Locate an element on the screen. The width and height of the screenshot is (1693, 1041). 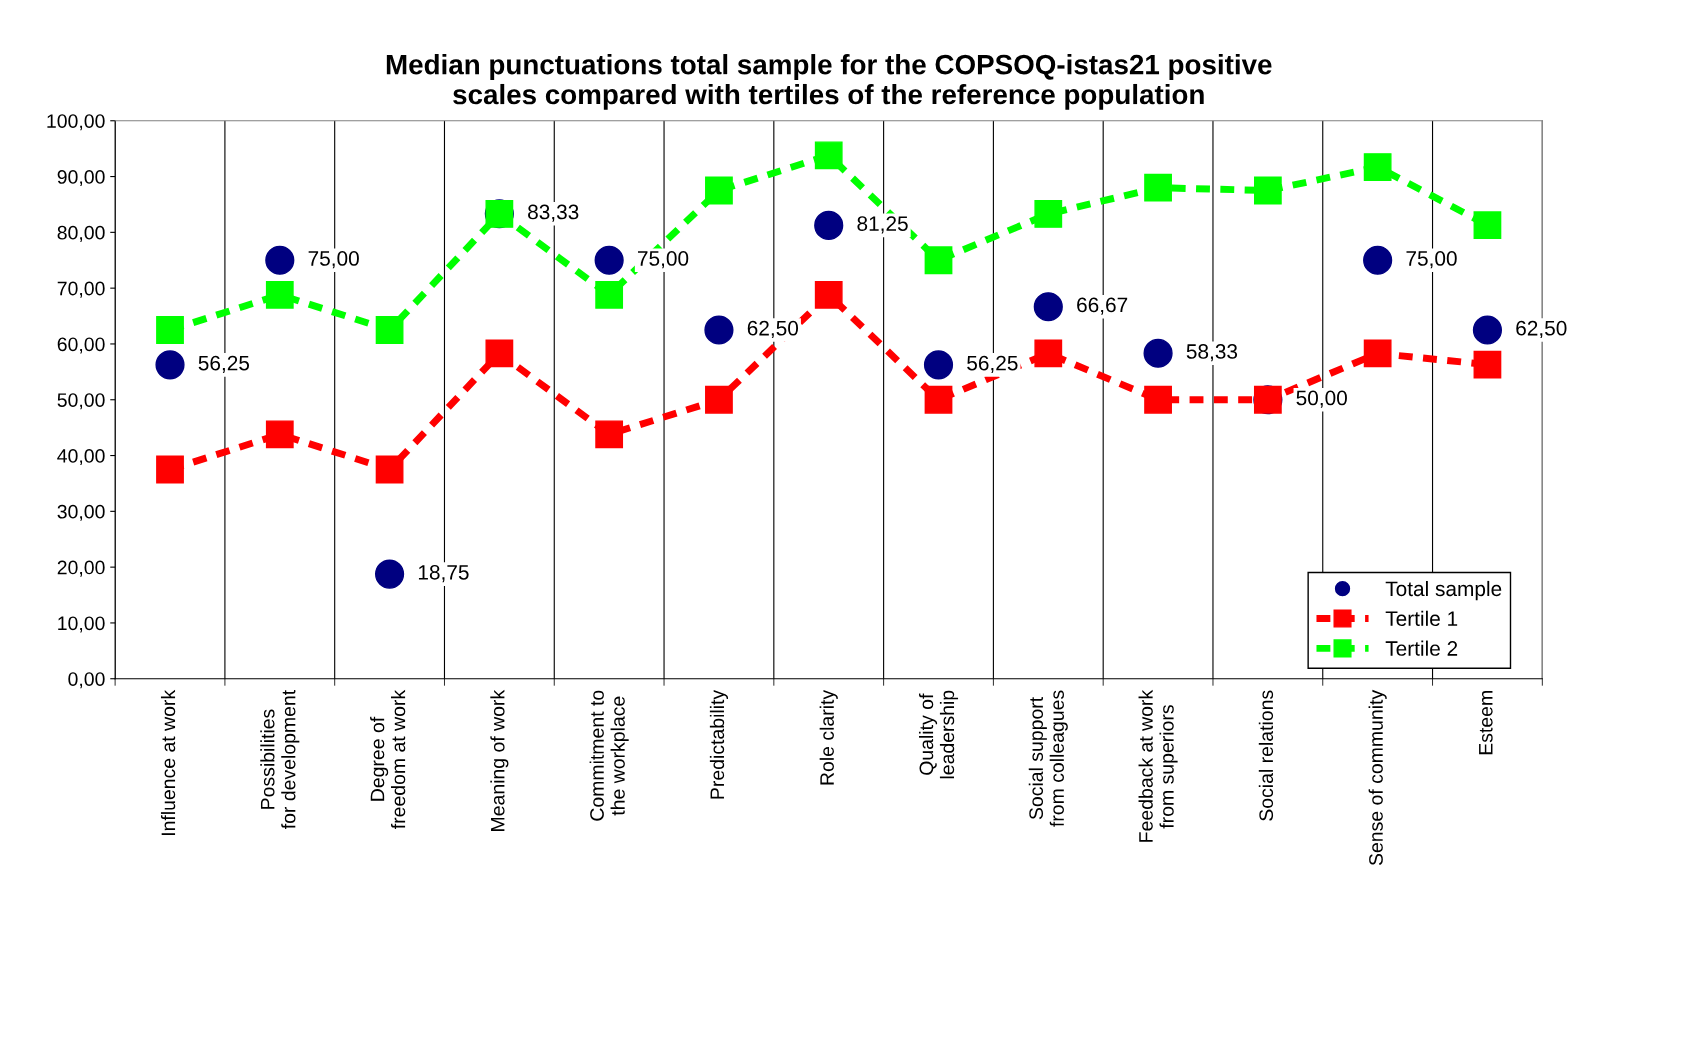
chart-title: Median punctuations total sample for the COPSOQ-istas21 positive scales compared with tertiles of the reference population is located at coordinates (829, 82).